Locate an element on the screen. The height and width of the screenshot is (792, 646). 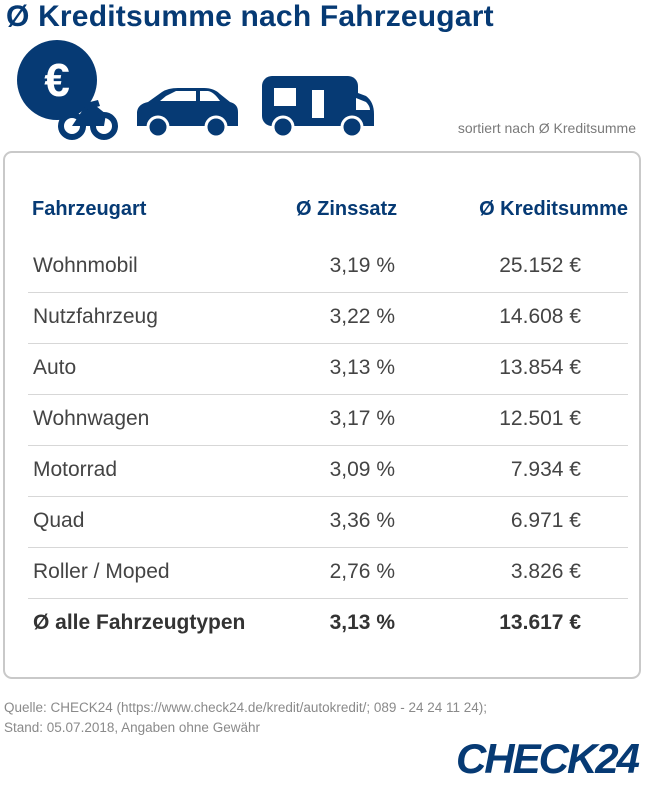
cell-vehicle: Wohnwagen is located at coordinates (91, 418).